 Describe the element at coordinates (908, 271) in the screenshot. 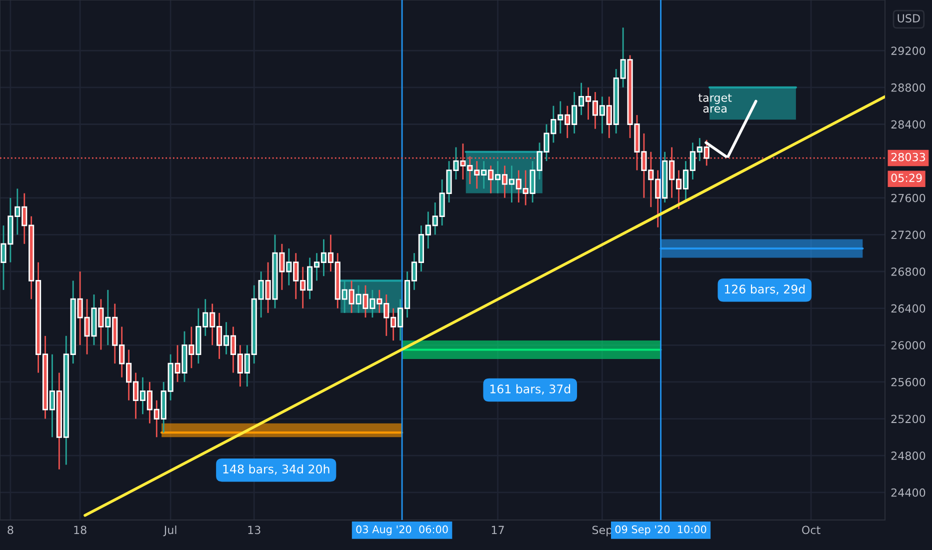

I see `y-tick-label: 26800` at that location.